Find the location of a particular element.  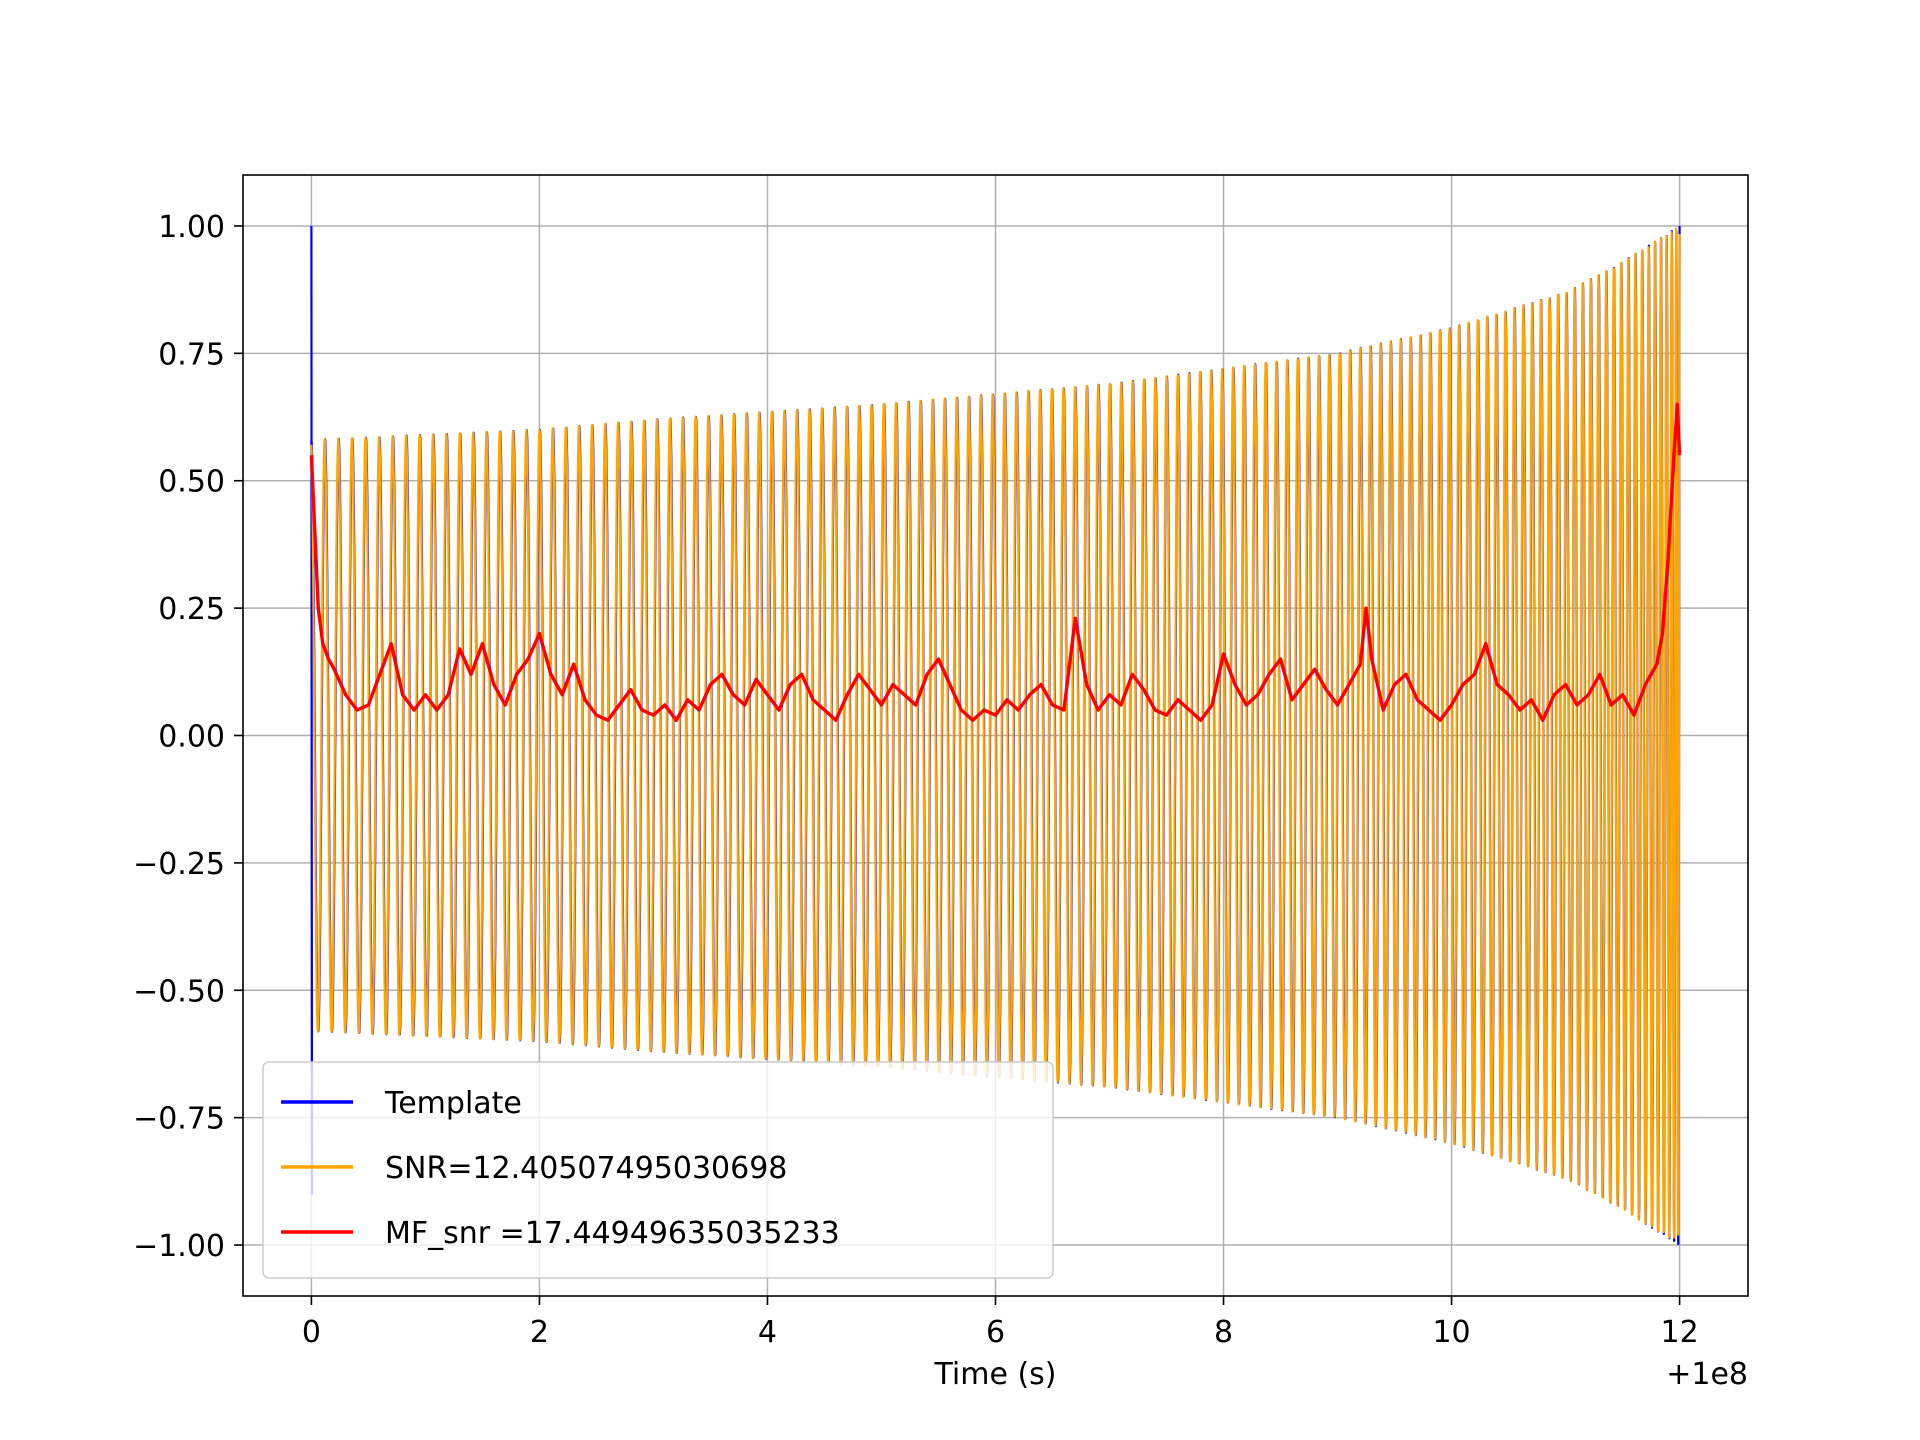

y-tick-label: −1.00 is located at coordinates (179, 1246).